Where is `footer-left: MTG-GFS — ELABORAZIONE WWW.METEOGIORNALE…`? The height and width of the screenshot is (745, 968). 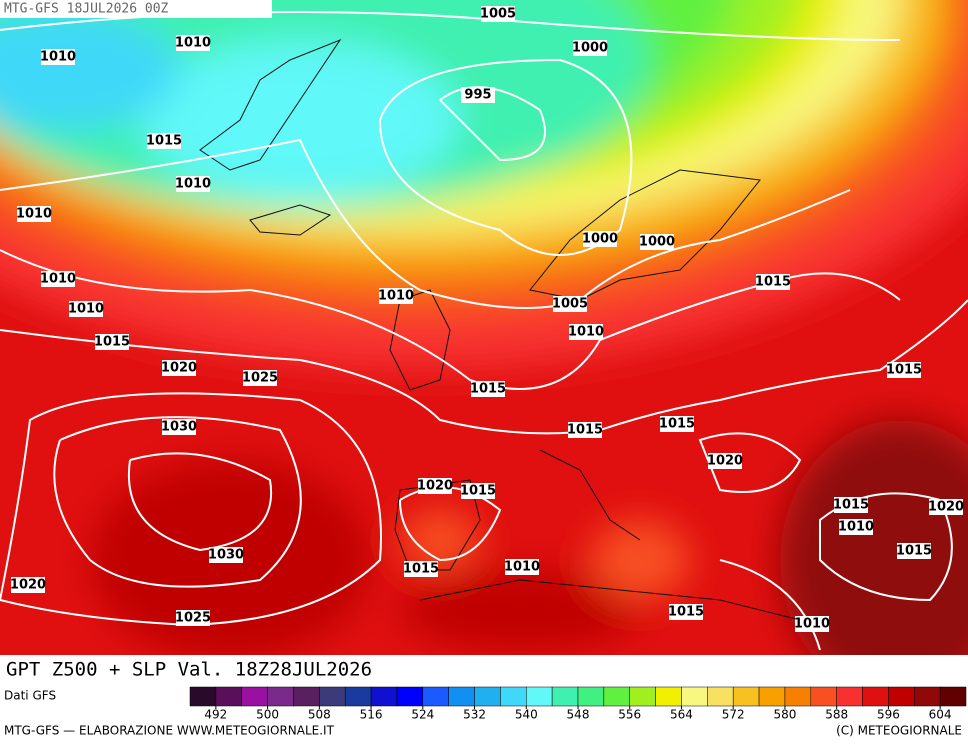
footer-left: MTG-GFS — ELABORAZIONE WWW.METEOGIORNALE… is located at coordinates (169, 731).